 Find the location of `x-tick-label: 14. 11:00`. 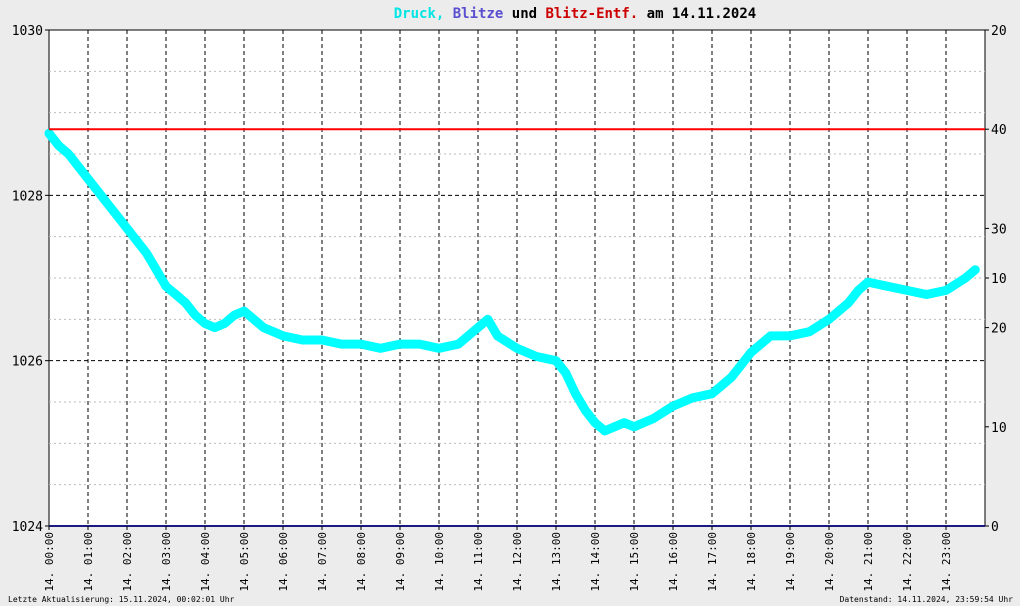

x-tick-label: 14. 11:00 is located at coordinates (478, 562).